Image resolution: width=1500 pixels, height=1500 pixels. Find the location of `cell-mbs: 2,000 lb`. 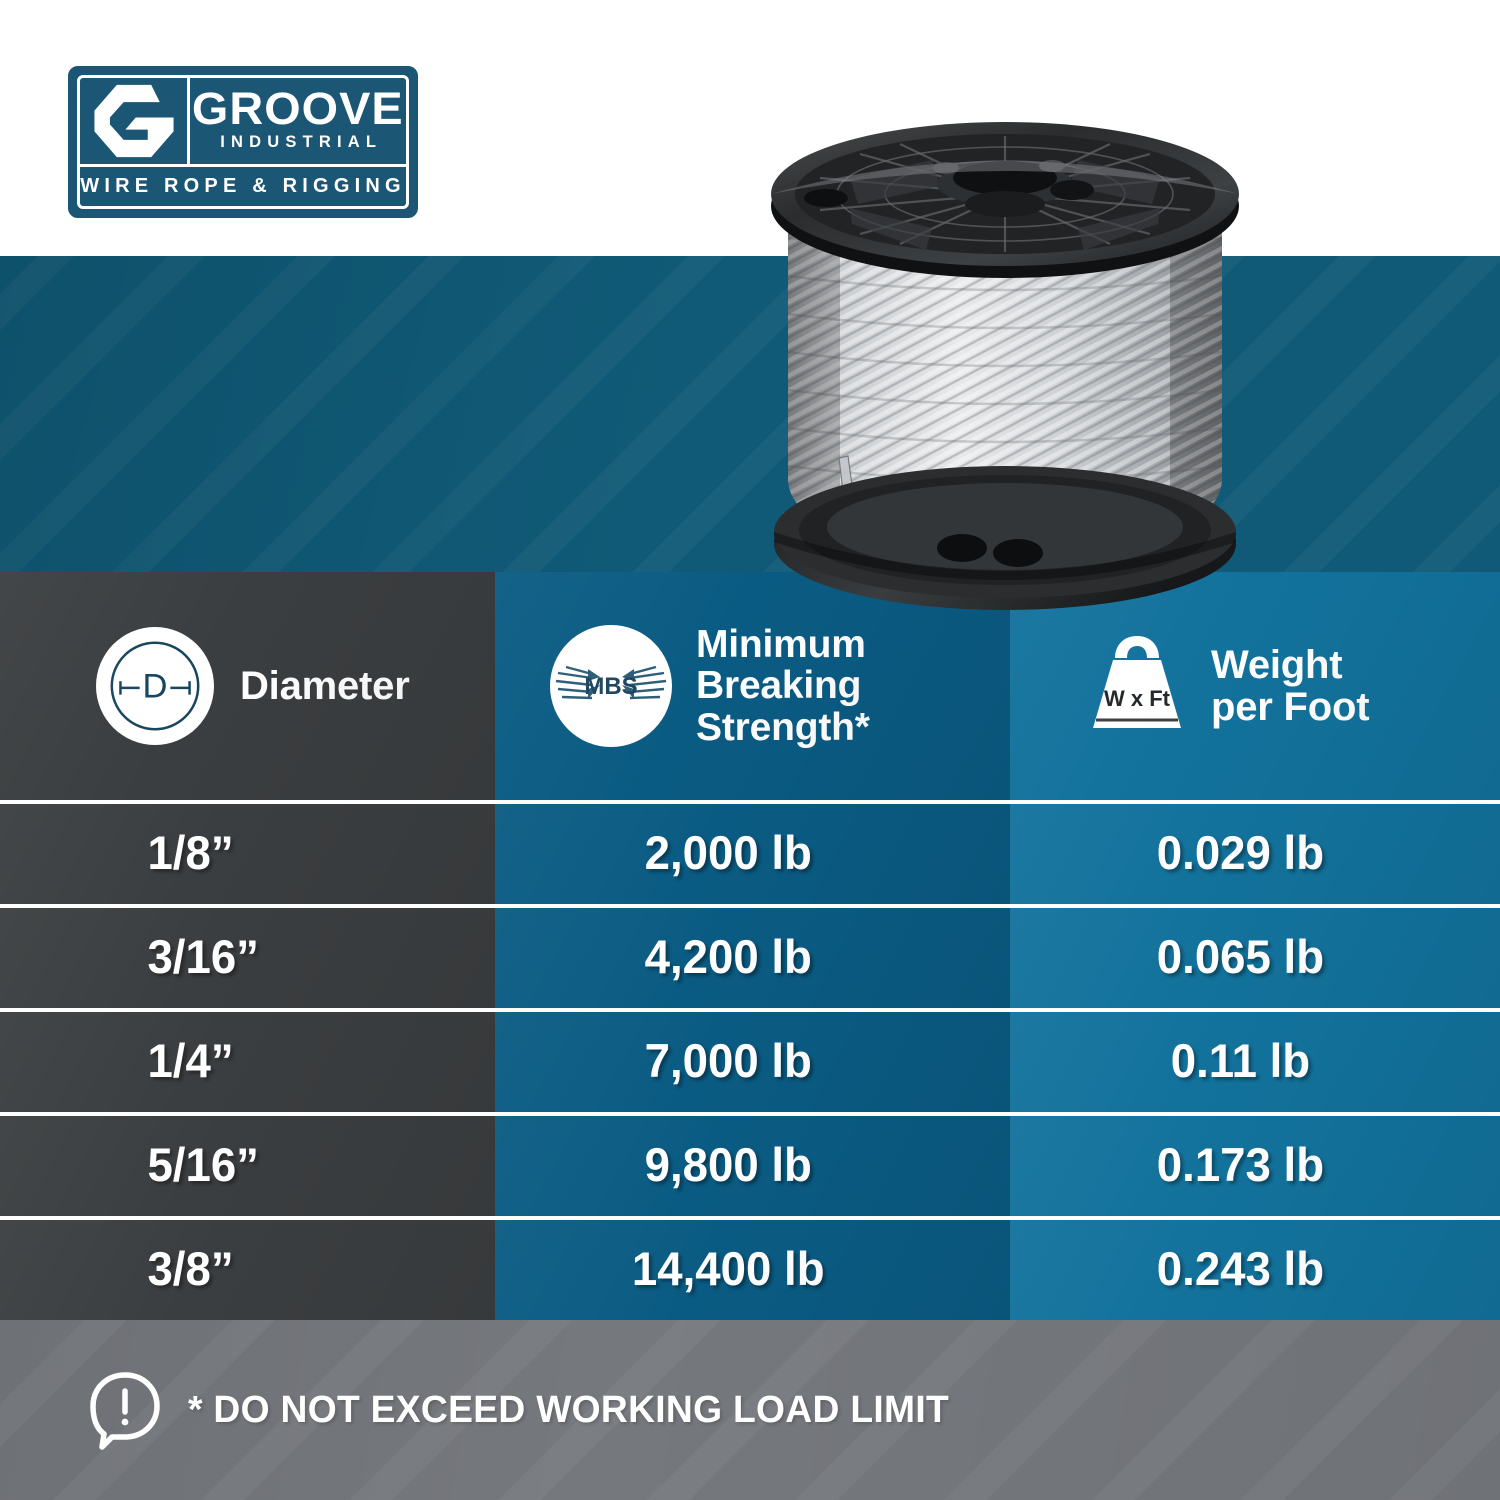

cell-mbs: 2,000 lb is located at coordinates (752, 852).